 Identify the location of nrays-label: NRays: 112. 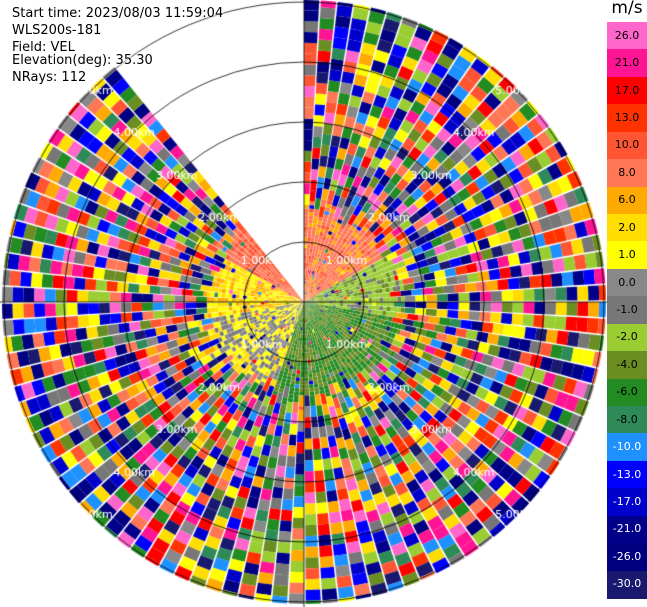
(49, 77).